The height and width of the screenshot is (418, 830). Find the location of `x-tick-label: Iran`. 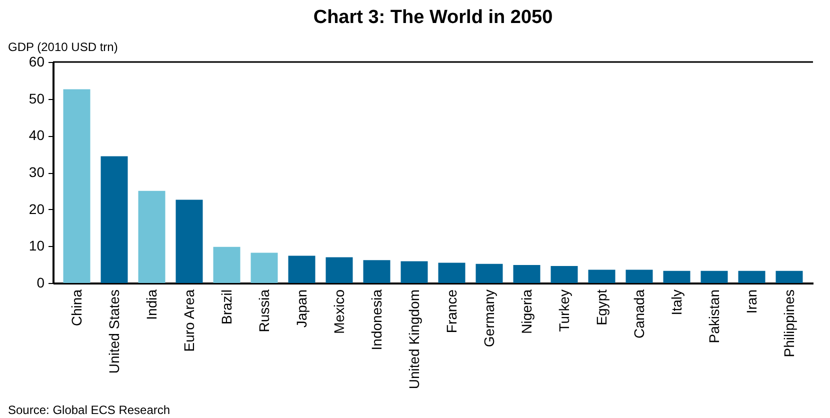

x-tick-label: Iran is located at coordinates (751, 302).